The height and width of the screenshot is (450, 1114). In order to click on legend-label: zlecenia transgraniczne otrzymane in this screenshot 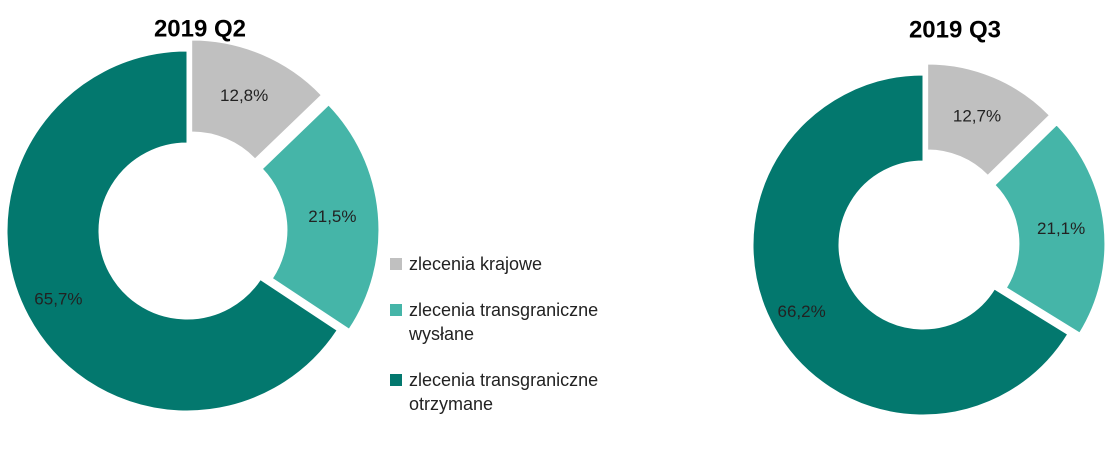, I will do `click(504, 392)`.